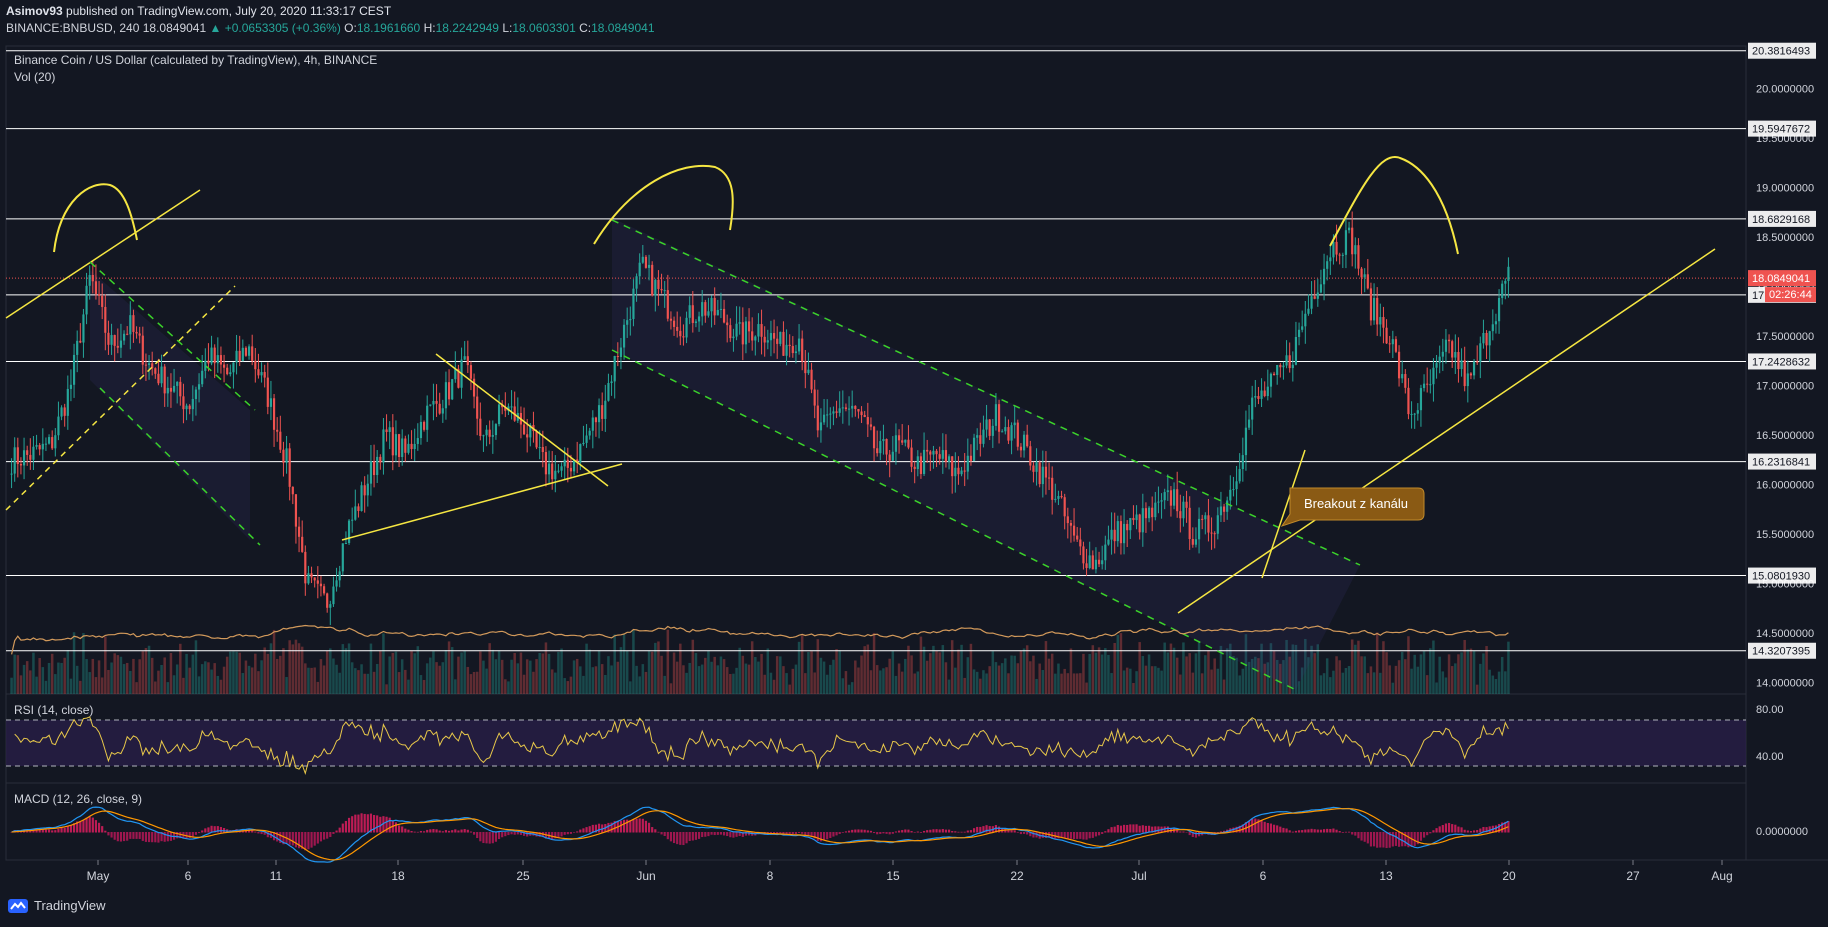 The image size is (1828, 927). Describe the element at coordinates (585, 28) in the screenshot. I see `close-label: C:` at that location.